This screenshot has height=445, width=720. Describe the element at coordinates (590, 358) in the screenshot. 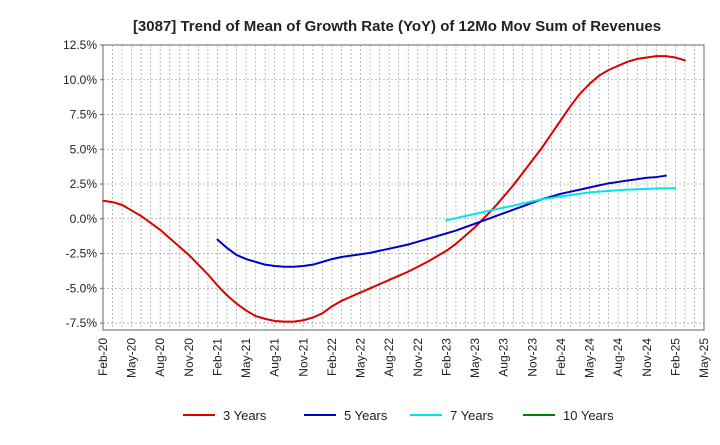

I see `x-tick-label: May-24` at that location.